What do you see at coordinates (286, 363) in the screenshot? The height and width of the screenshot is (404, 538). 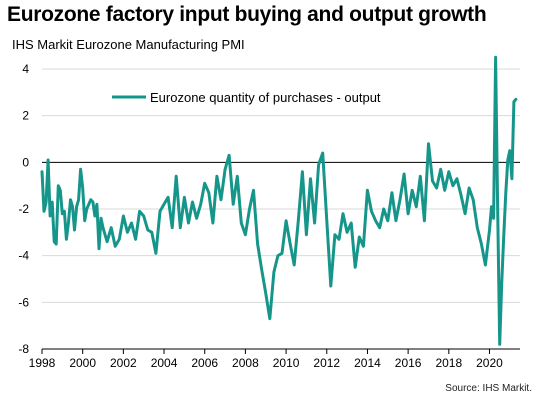 I see `x-tick-label: 2010` at bounding box center [286, 363].